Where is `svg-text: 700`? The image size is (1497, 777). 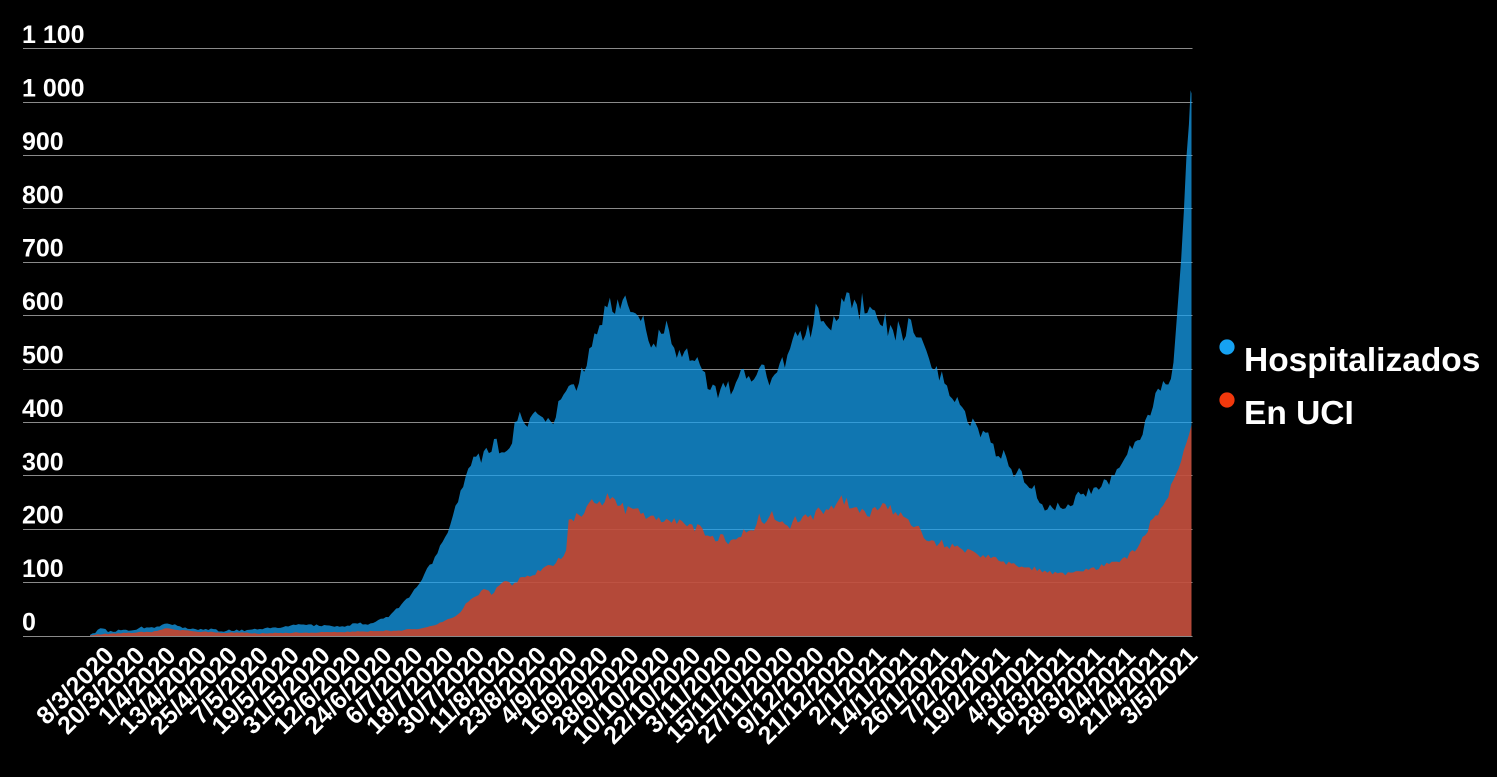
svg-text: 700 is located at coordinates (43, 249).